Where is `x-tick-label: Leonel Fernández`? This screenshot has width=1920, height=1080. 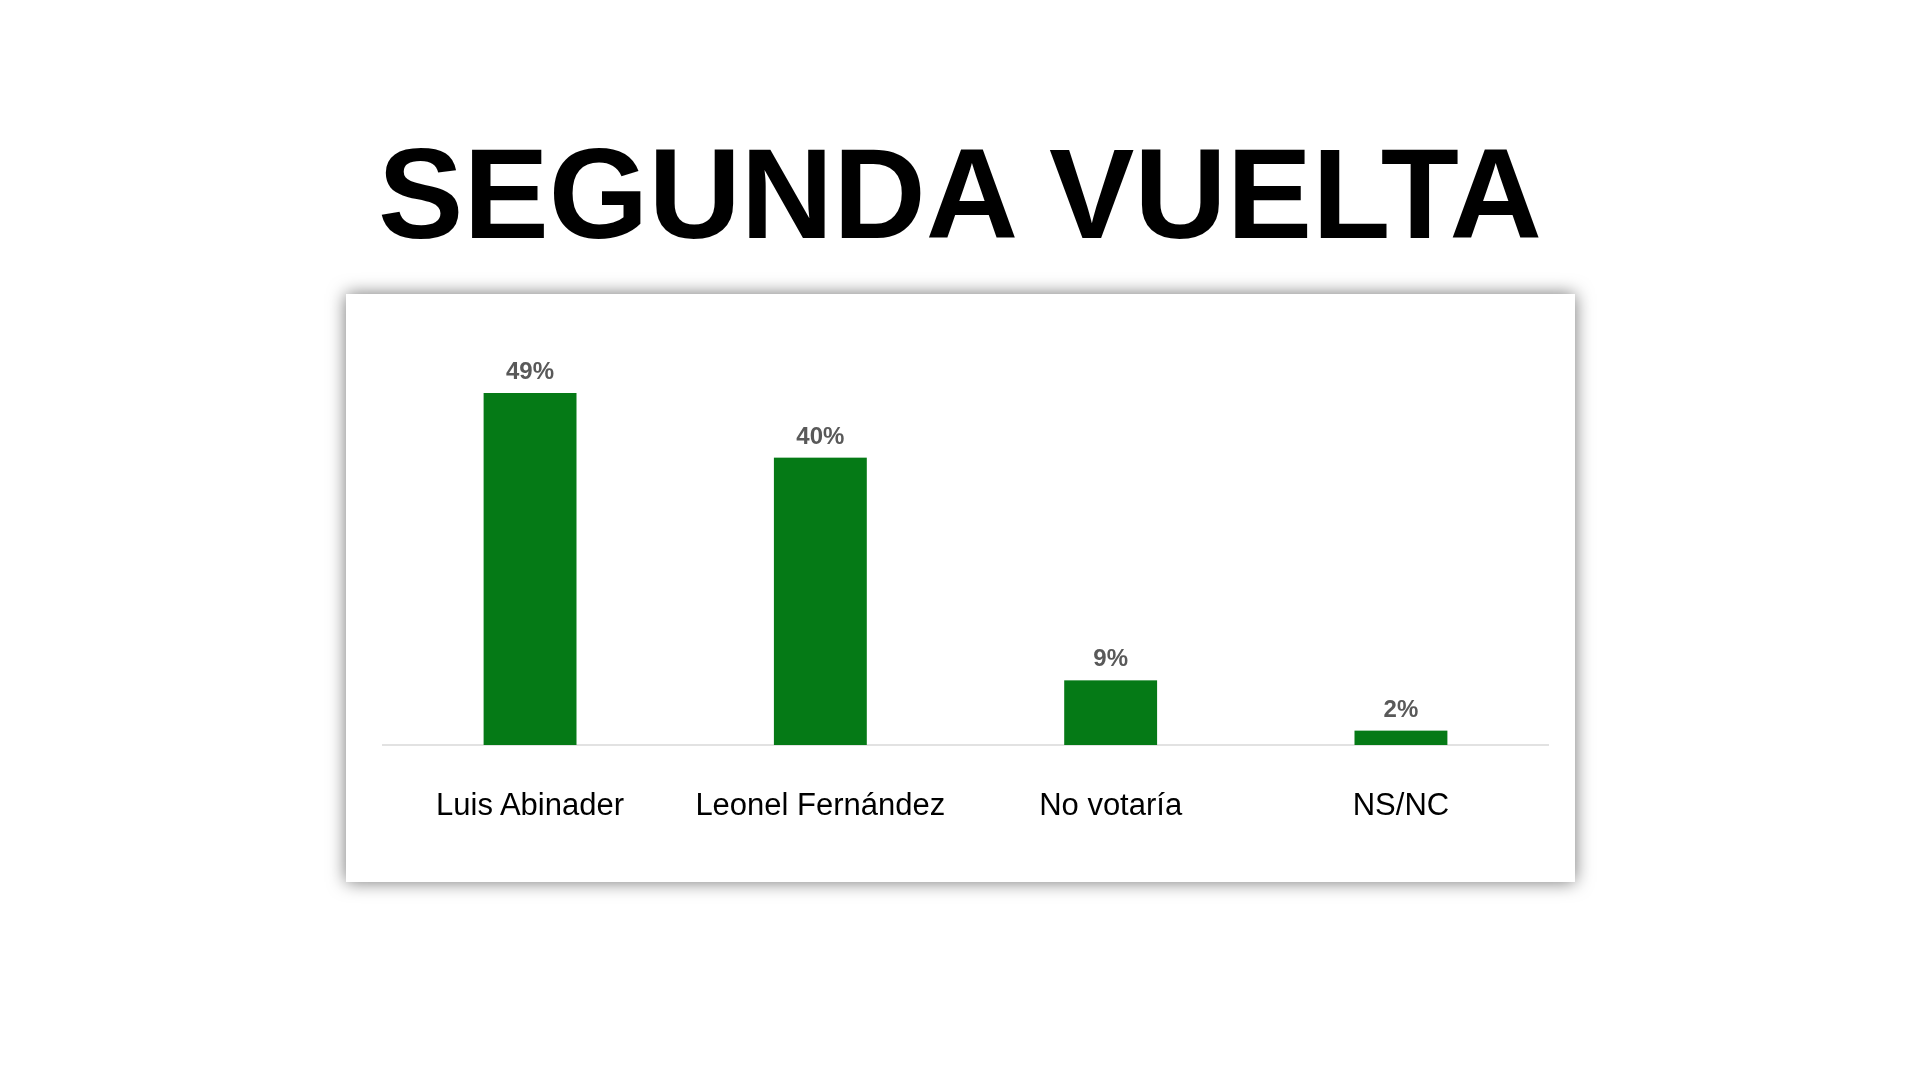 x-tick-label: Leonel Fernández is located at coordinates (820, 804).